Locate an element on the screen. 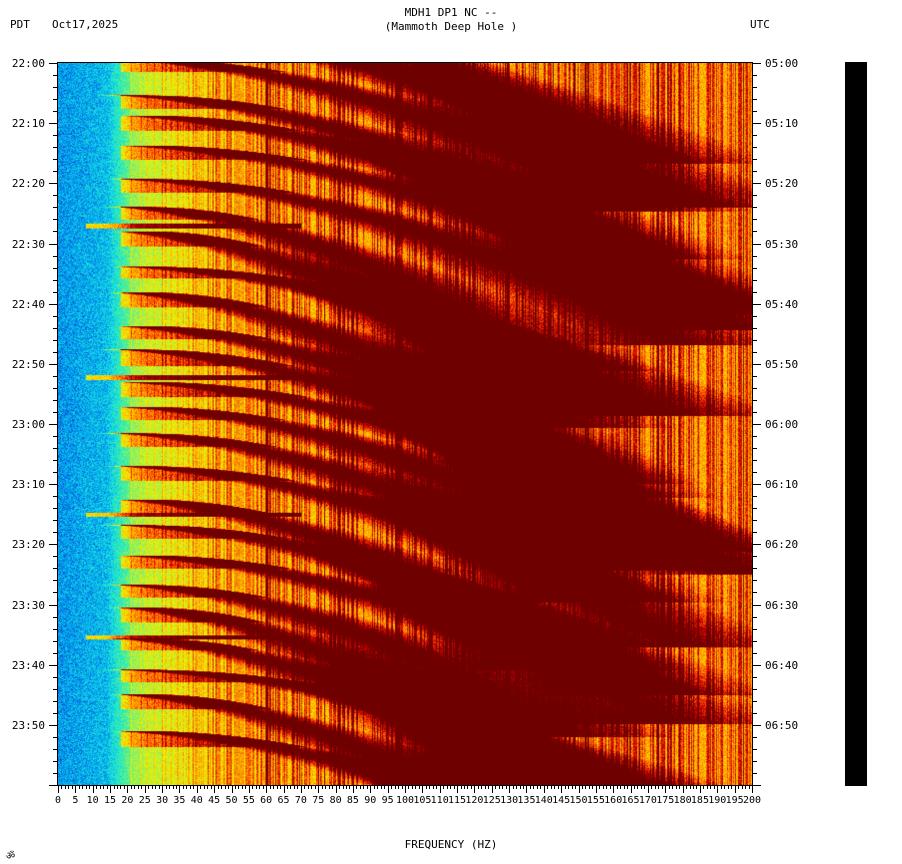 This screenshot has height=864, width=902. y-tick-label-local: 23:00 is located at coordinates (28, 424).